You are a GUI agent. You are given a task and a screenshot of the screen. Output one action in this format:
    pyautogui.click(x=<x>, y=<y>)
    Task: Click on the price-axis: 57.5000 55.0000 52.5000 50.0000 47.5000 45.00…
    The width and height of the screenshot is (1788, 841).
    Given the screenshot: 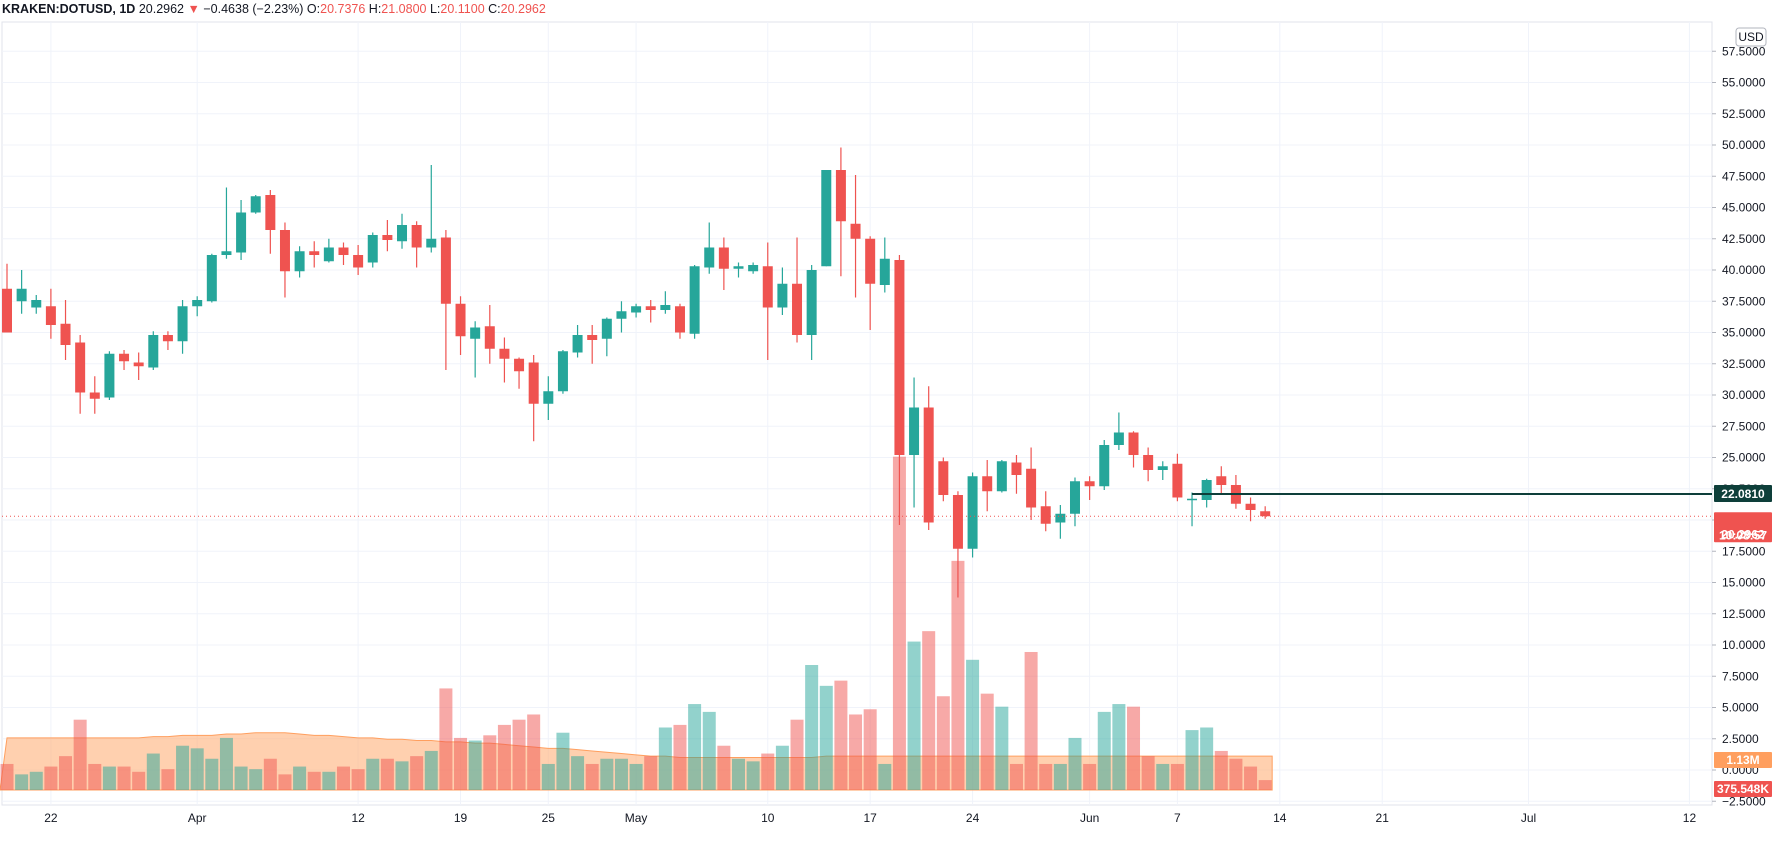 What is the action you would take?
    pyautogui.click(x=1742, y=417)
    